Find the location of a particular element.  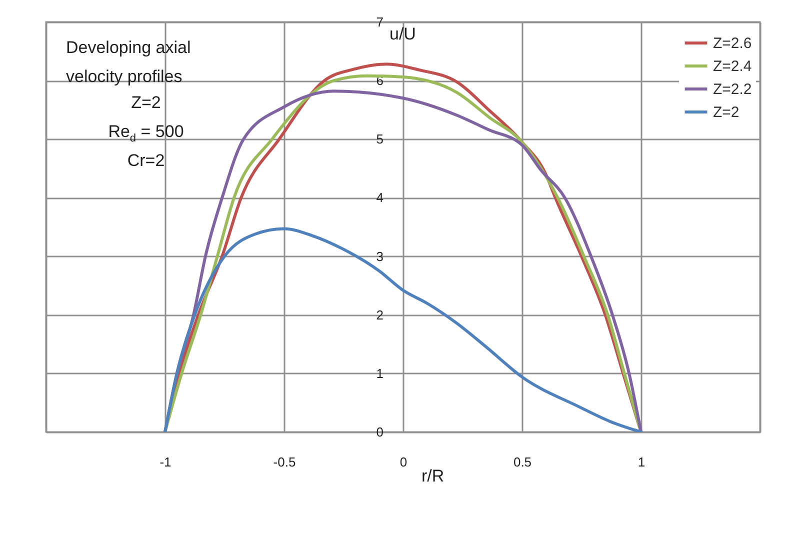

legend-label: Z=2.4 is located at coordinates (732, 66).